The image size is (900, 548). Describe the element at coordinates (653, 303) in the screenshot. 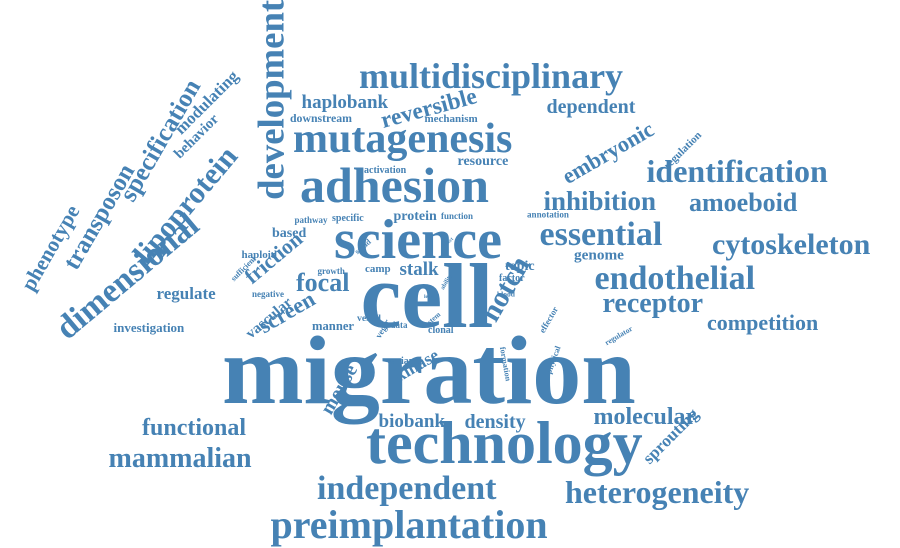

I see `word-receptor: receptor` at that location.